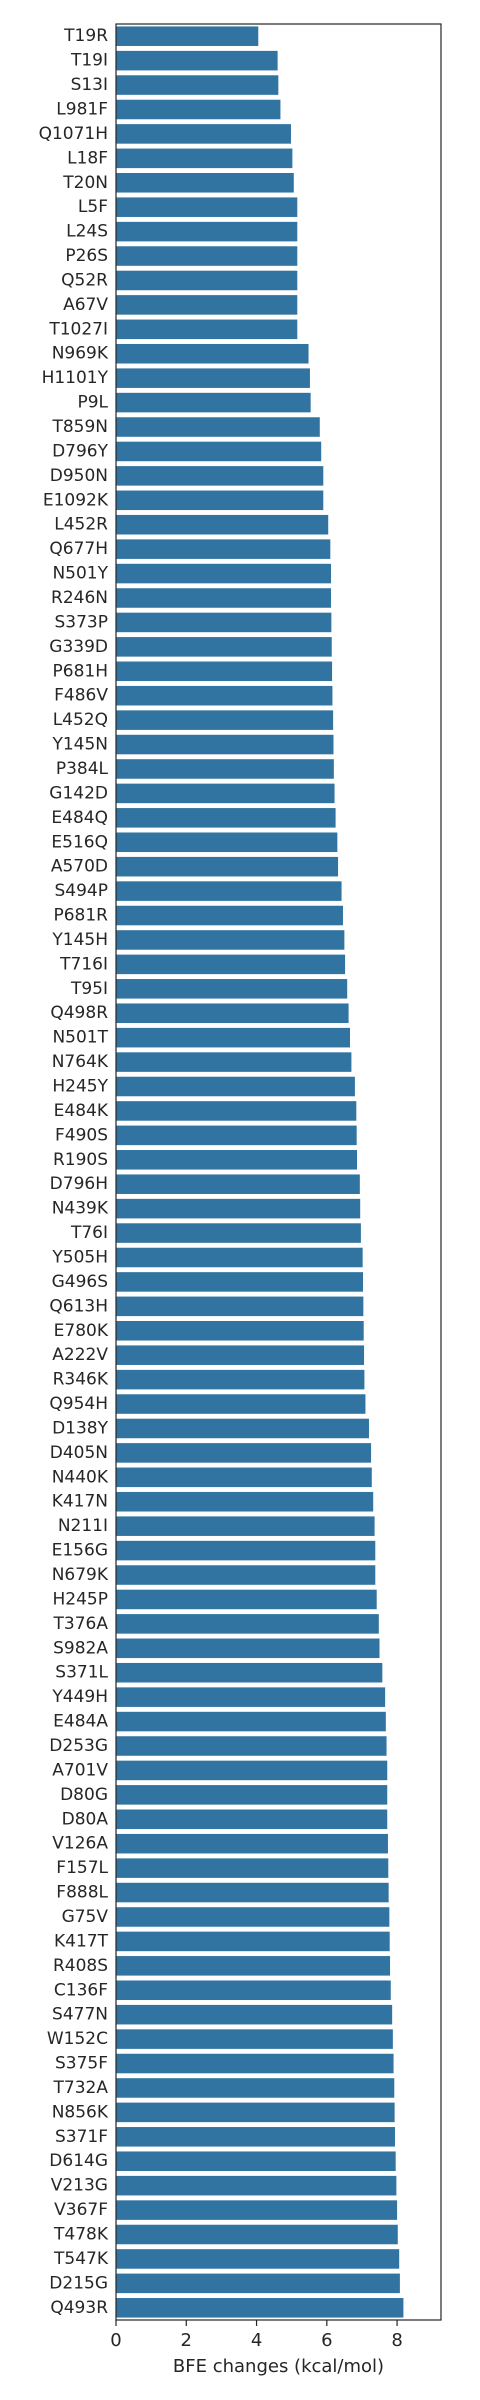  Describe the element at coordinates (224, 573) in the screenshot. I see `bar-n501y` at that location.